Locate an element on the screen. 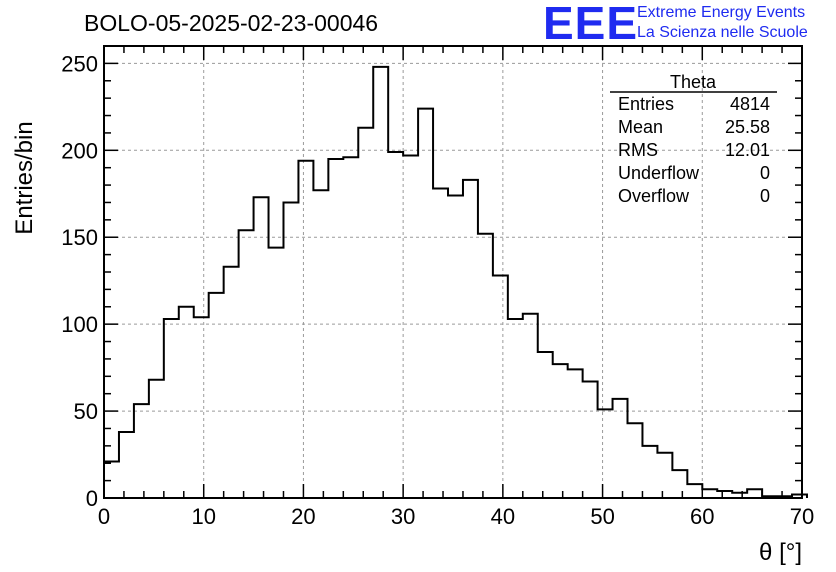 The width and height of the screenshot is (836, 572). y-tick-label: 50 is located at coordinates (86, 411).